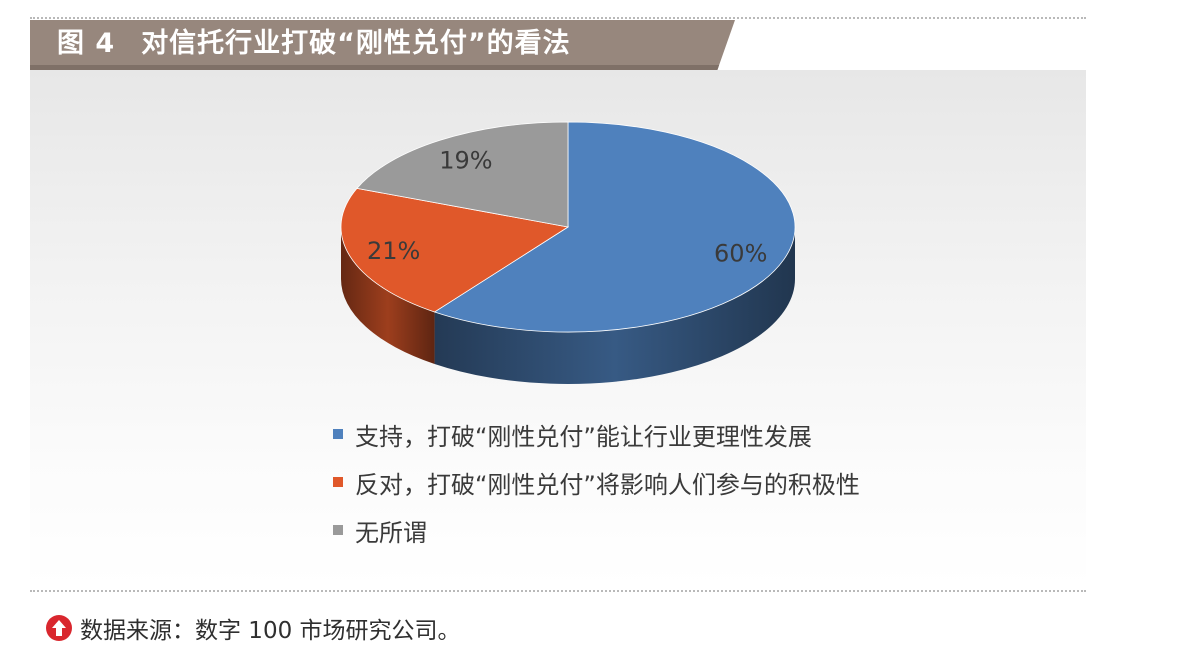  I want to click on figure-title: 图 4 对信托行业打破“刚性兑付”的看法, so click(314, 44).